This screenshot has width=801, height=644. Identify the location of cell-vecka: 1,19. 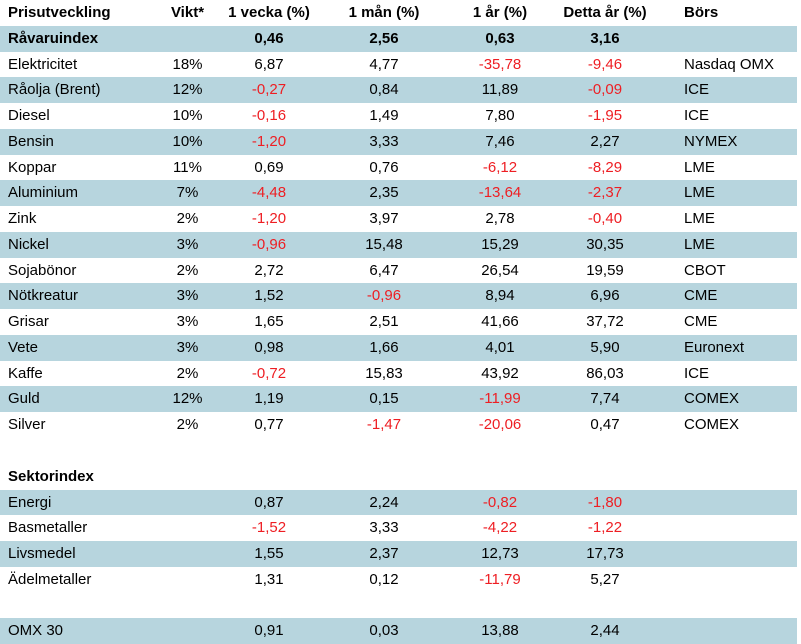
(269, 399).